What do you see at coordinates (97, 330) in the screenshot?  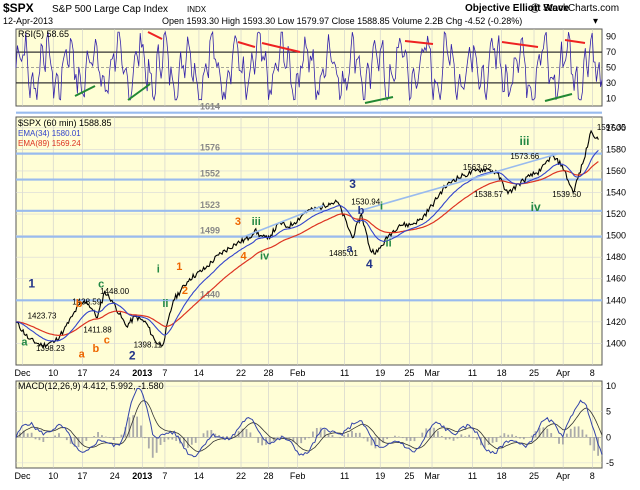 I see `price-label: 1411.88` at bounding box center [97, 330].